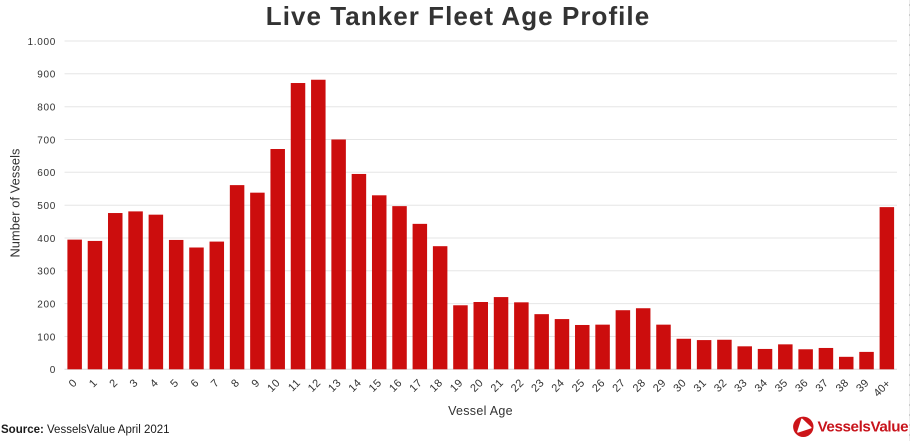 This screenshot has height=446, width=911. What do you see at coordinates (46, 206) in the screenshot?
I see `svg-text: 500` at bounding box center [46, 206].